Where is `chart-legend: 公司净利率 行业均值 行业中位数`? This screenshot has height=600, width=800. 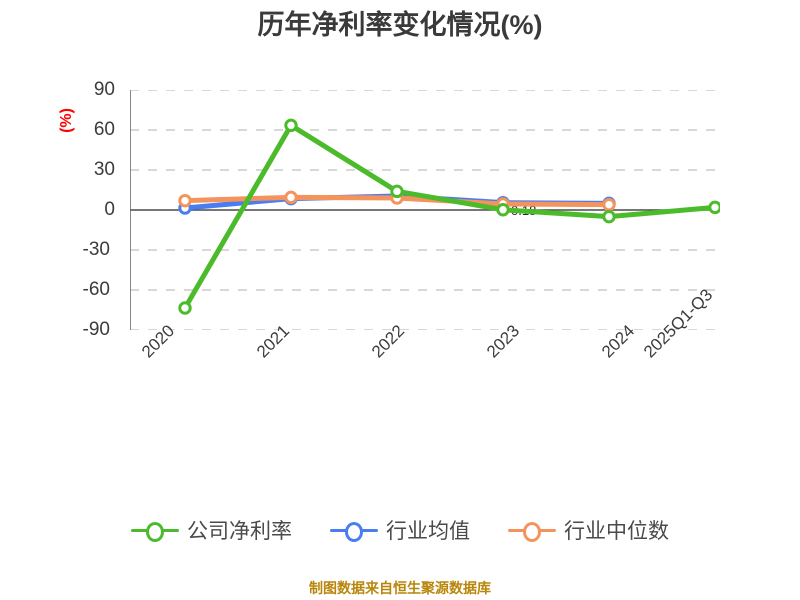
chart-legend: 公司净利率 行业均值 行业中位数 is located at coordinates (400, 530).